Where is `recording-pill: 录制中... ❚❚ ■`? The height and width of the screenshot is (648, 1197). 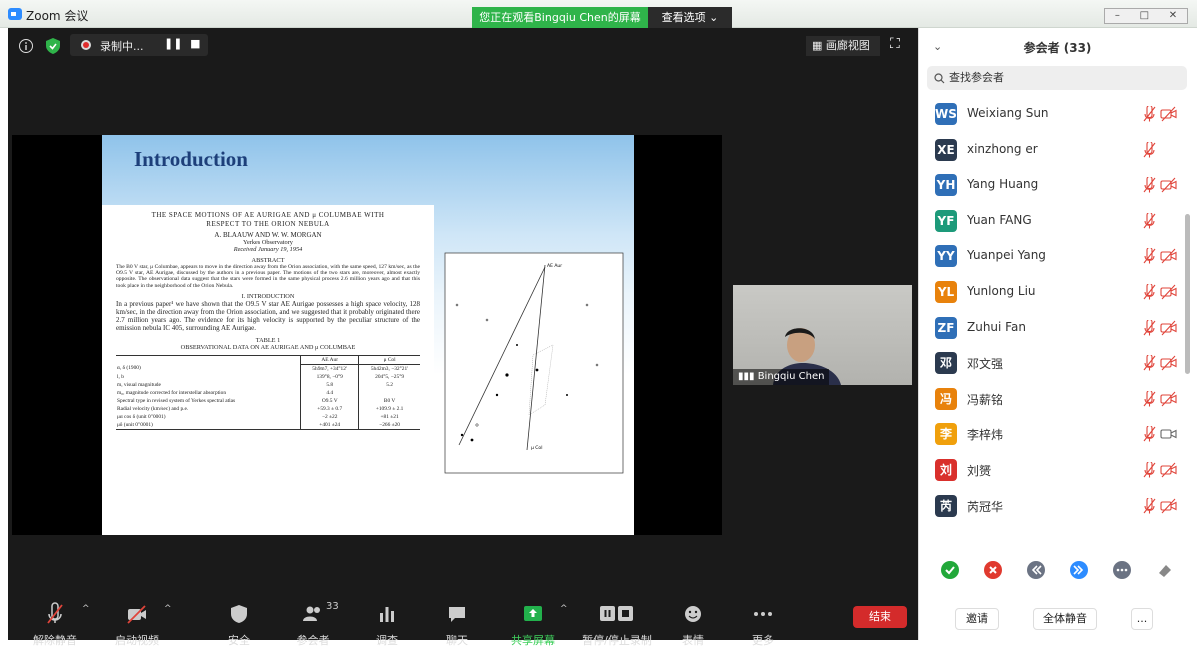 recording-pill: 录制中... ❚❚ ■ is located at coordinates (139, 45).